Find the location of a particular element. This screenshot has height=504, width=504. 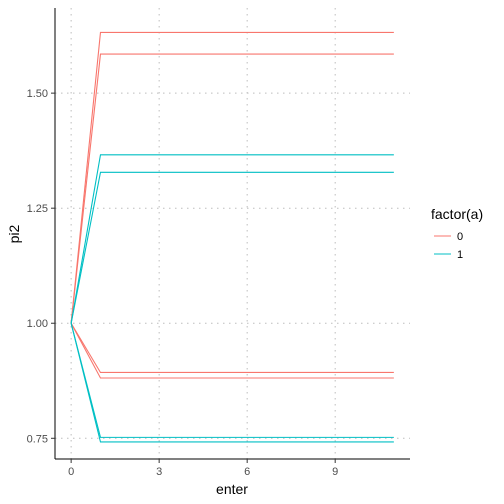

y-axis-ticks: 0.75 1.00 1.25 1.50 is located at coordinates (41, 266).